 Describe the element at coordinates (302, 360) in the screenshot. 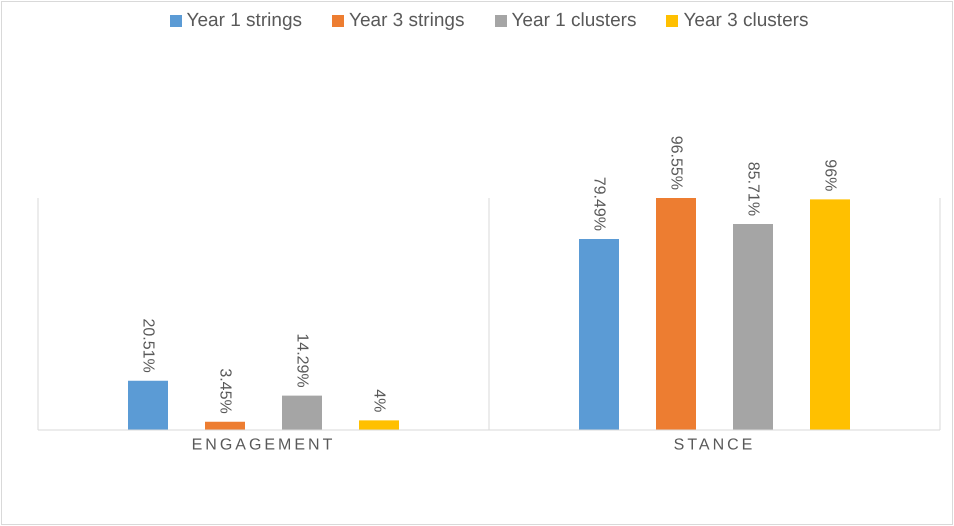

I see `data-label: 14.29%` at that location.